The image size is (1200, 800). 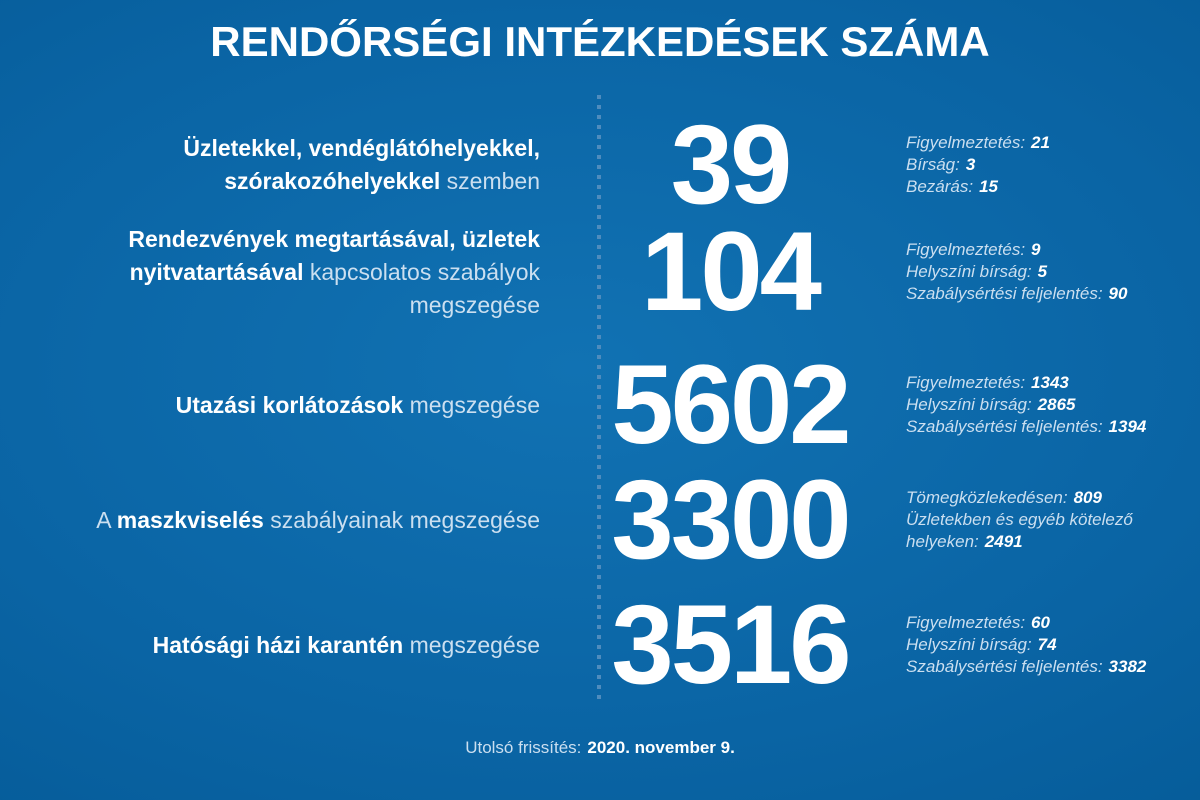 What do you see at coordinates (731, 644) in the screenshot?
I see `stat-value: 3516` at bounding box center [731, 644].